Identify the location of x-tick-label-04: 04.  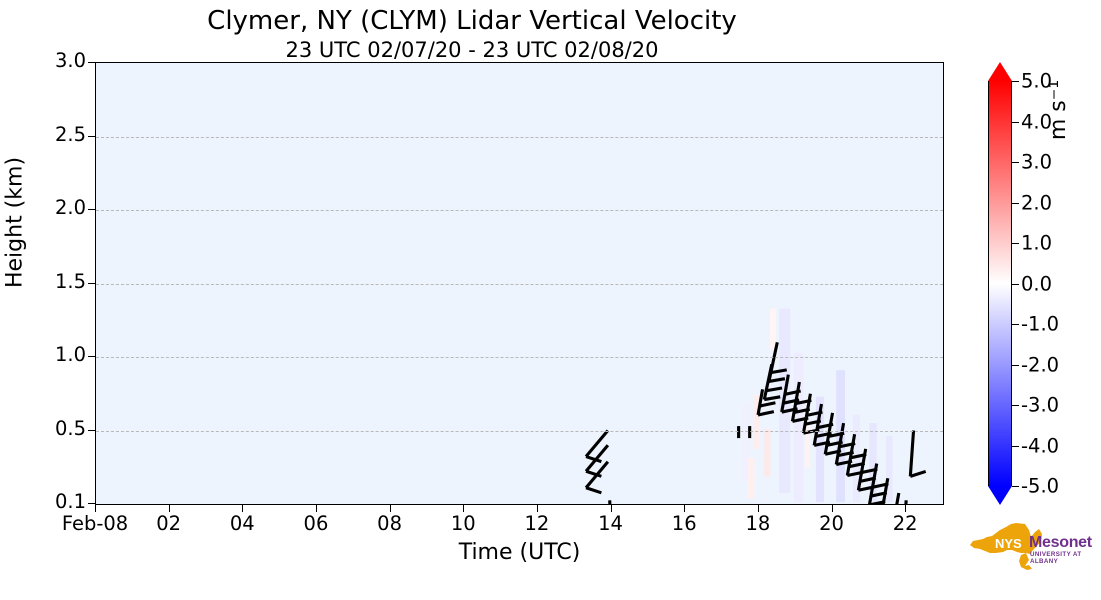
(242, 523).